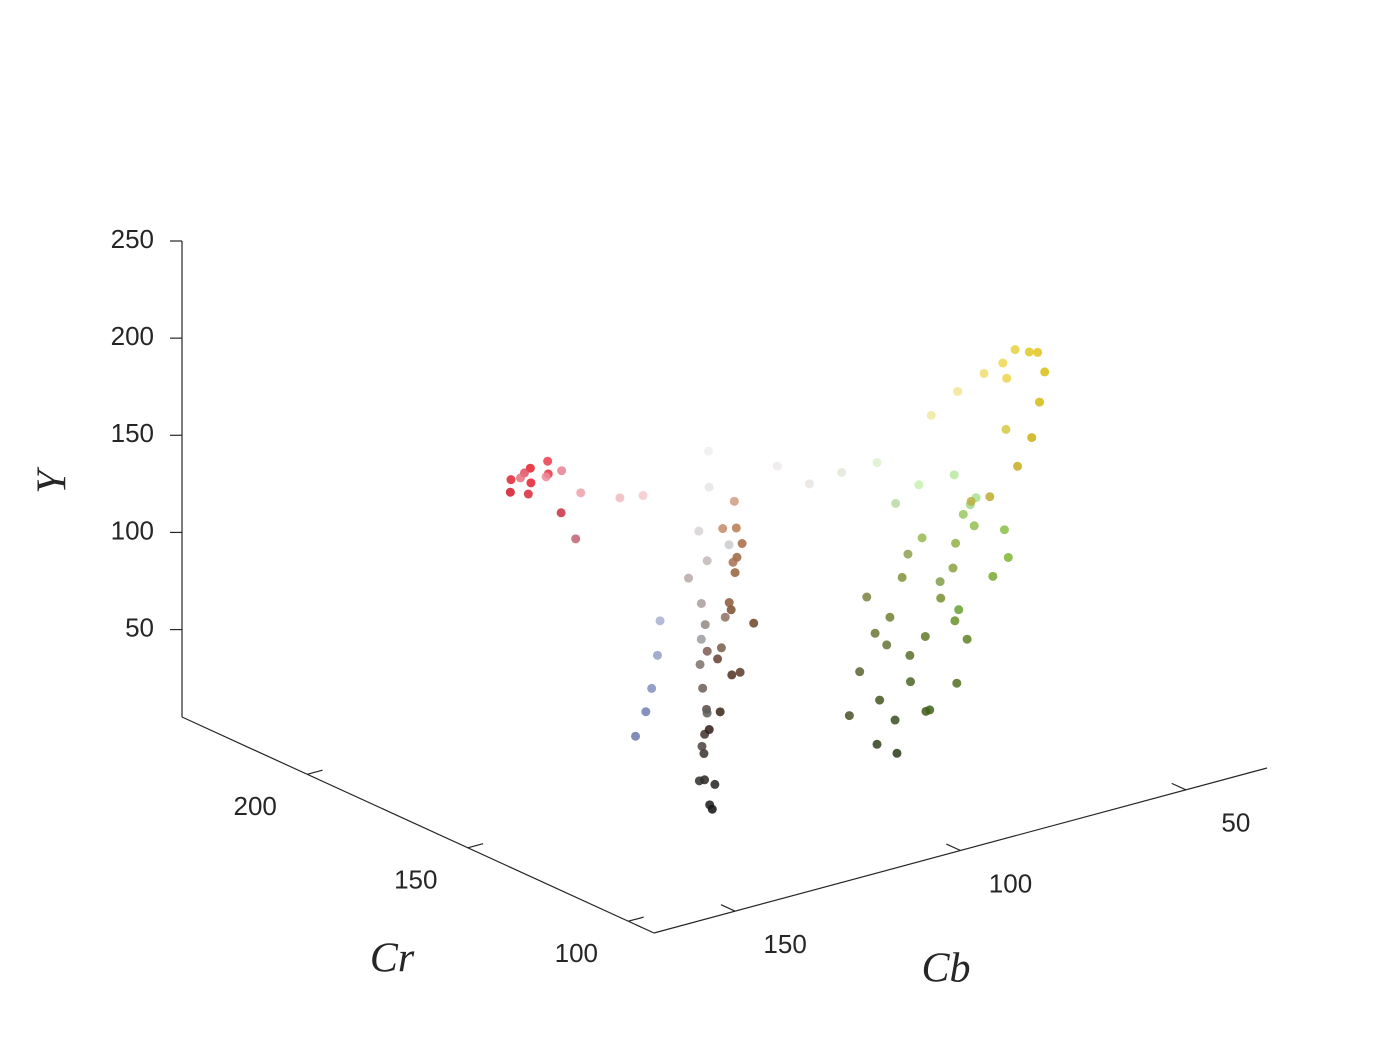  I want to click on z-tick-label: 200, so click(132, 336).